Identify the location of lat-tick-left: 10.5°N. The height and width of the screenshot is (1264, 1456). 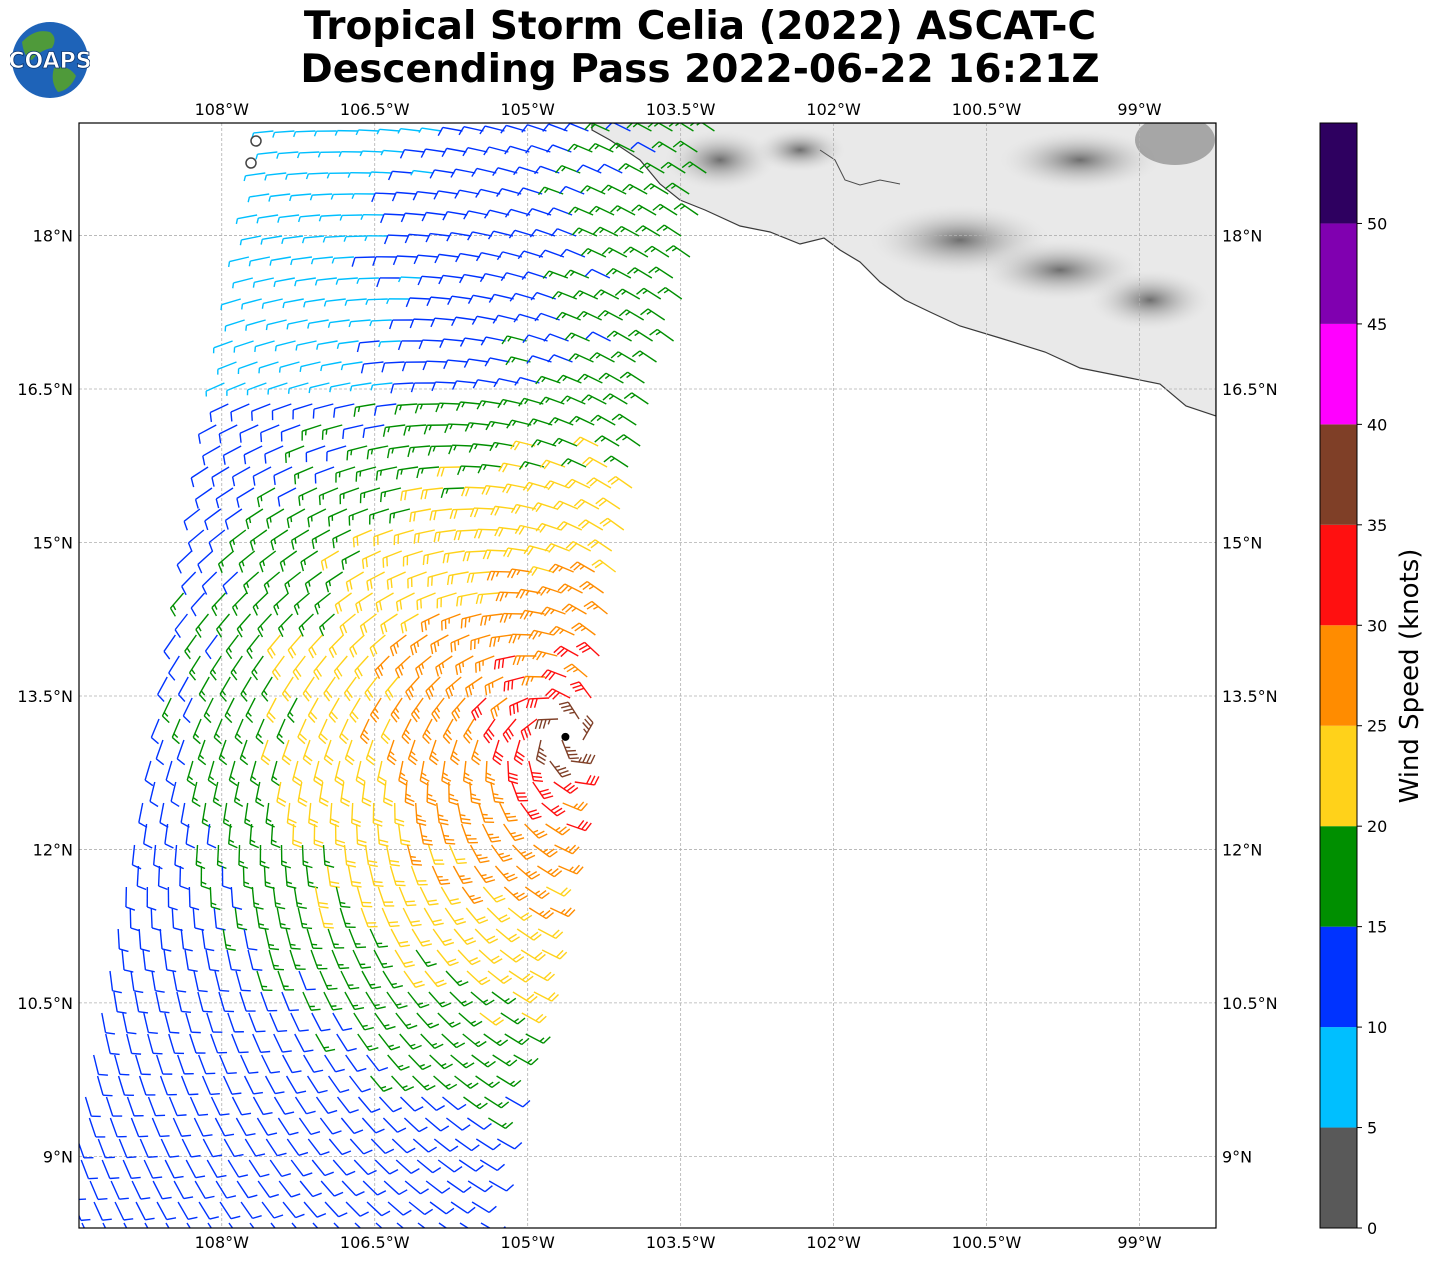
(45, 1003).